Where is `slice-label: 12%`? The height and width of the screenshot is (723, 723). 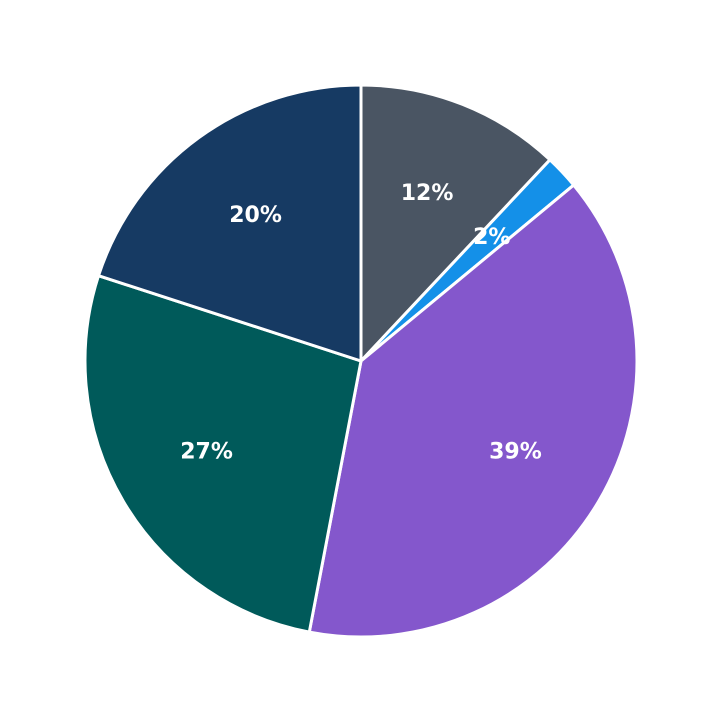 slice-label: 12% is located at coordinates (427, 193).